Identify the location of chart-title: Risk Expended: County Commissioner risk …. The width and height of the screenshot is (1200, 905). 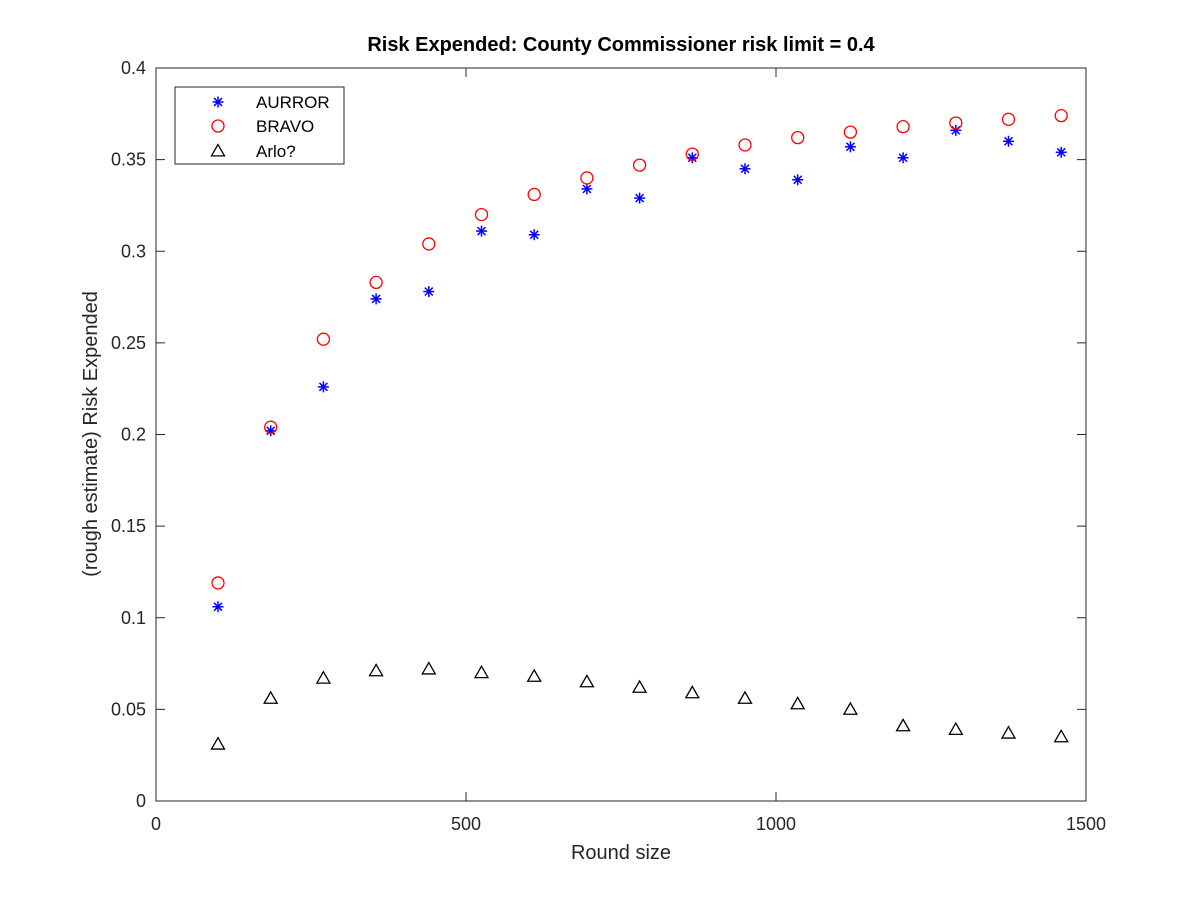
(621, 45).